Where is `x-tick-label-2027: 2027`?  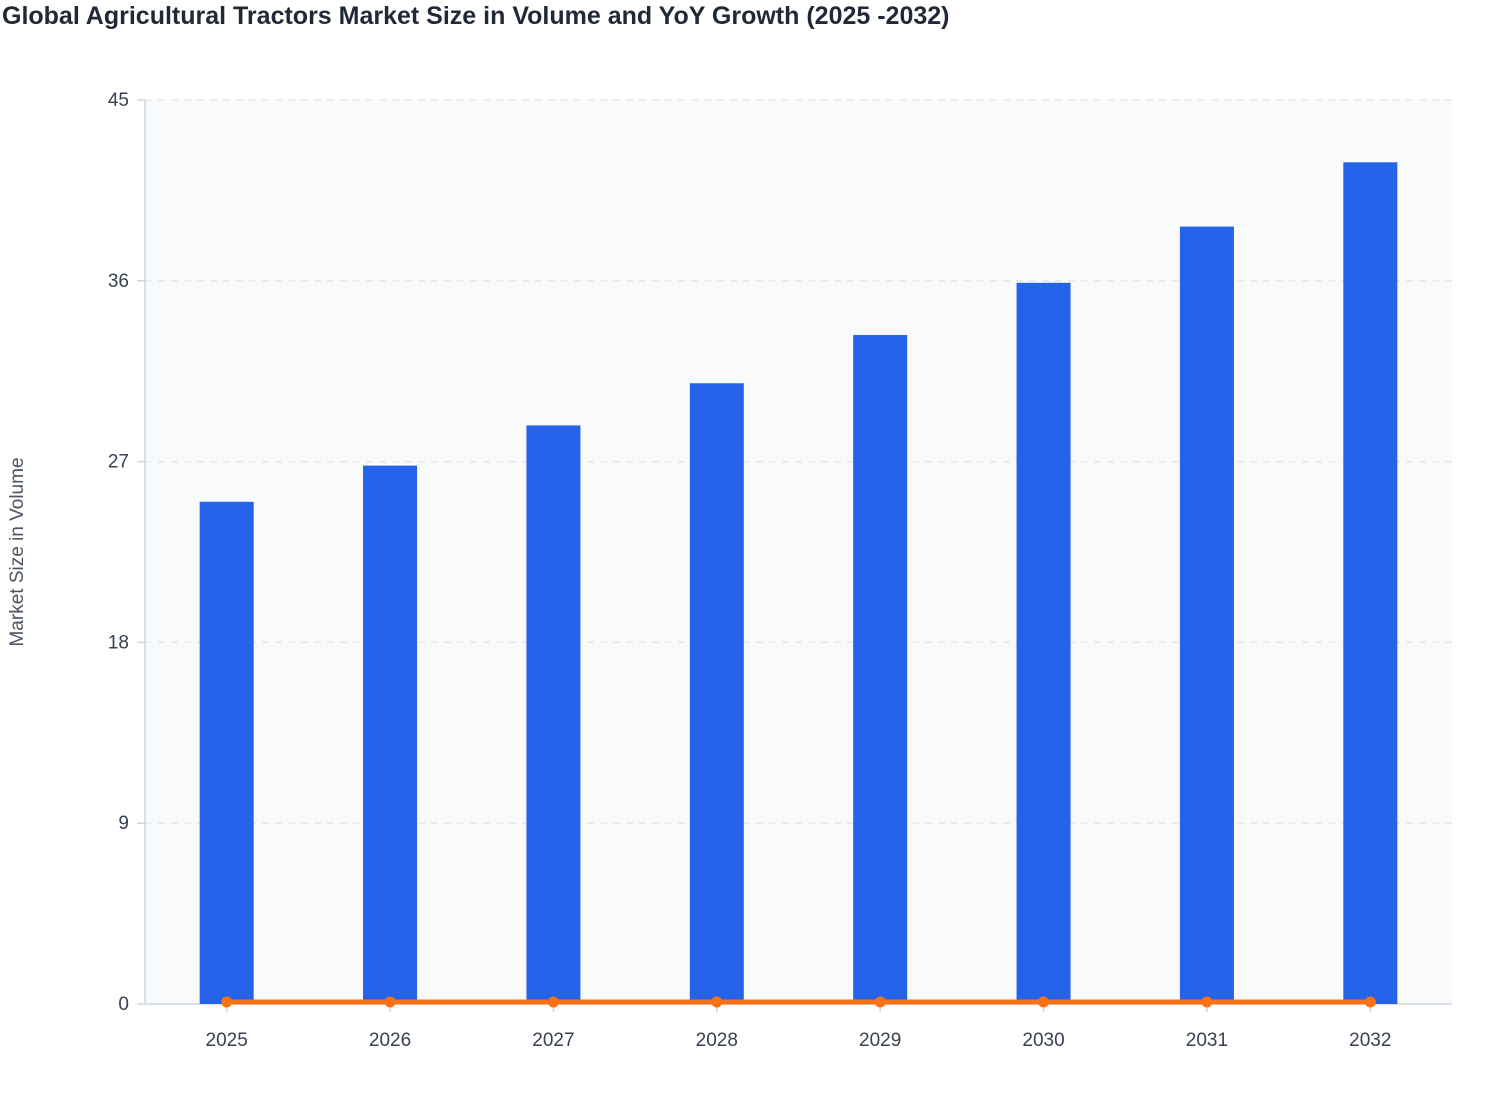
x-tick-label-2027: 2027 is located at coordinates (553, 1040).